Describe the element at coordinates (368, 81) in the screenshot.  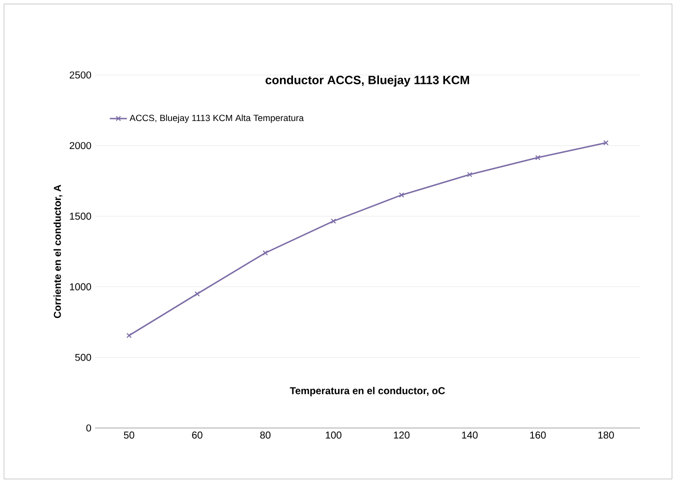
I see `chart-title: conductor ACCS, Bluejay 1113 KCM` at that location.